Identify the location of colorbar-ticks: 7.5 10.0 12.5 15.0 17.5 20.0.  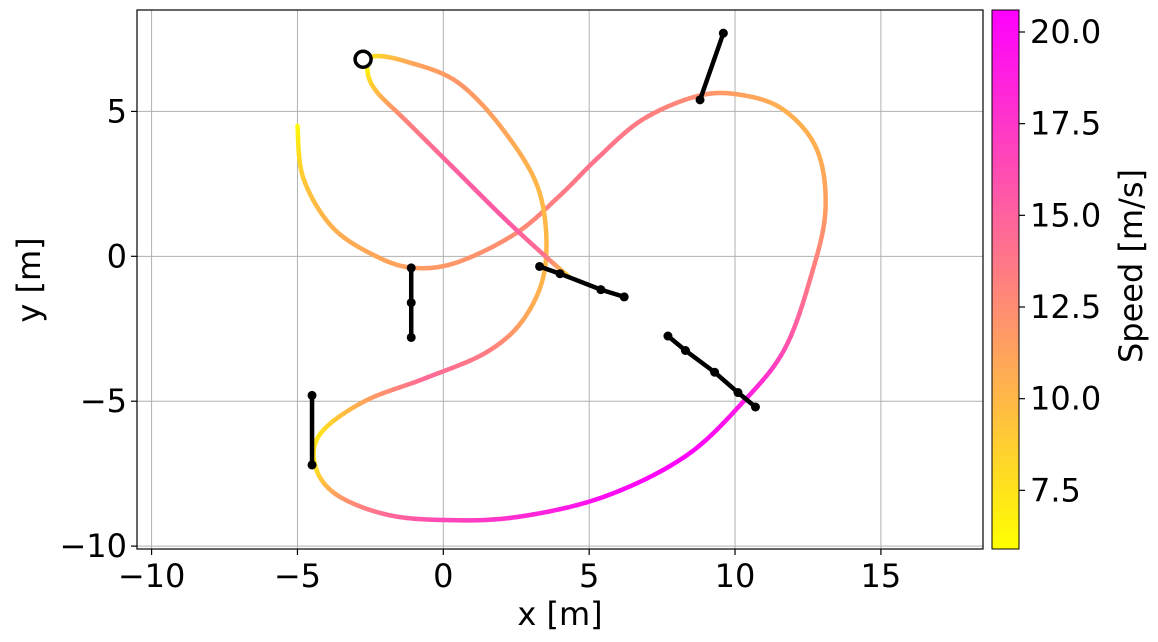
(1060, 261).